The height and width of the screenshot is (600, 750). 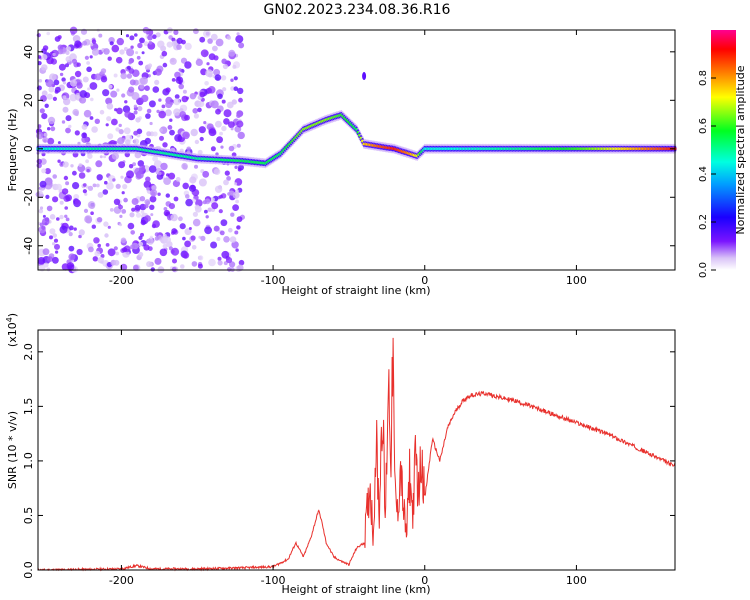 What do you see at coordinates (121, 580) in the screenshot?
I see `snr-x-tick-label: -200` at bounding box center [121, 580].